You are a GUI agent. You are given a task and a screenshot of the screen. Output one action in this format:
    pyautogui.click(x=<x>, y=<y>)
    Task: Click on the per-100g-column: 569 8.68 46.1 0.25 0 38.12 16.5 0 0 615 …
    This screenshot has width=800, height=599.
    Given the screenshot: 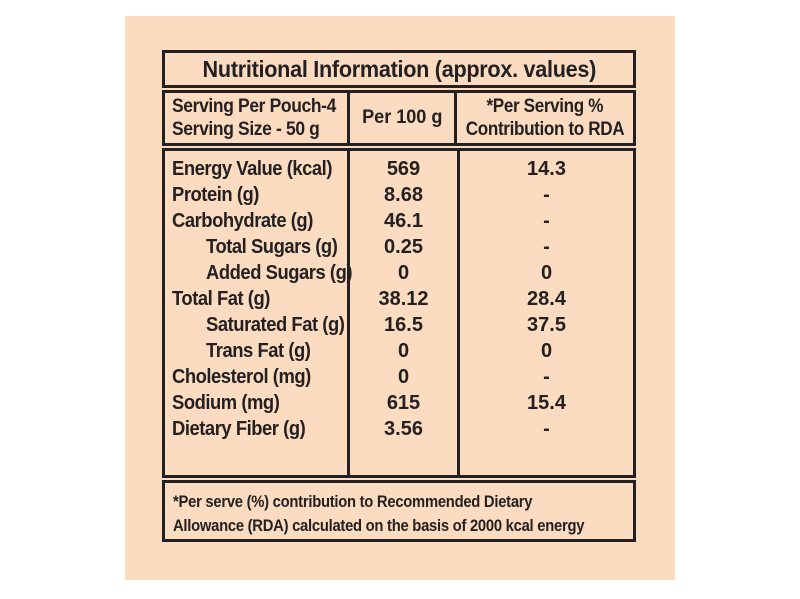 What is the action you would take?
    pyautogui.click(x=403, y=313)
    